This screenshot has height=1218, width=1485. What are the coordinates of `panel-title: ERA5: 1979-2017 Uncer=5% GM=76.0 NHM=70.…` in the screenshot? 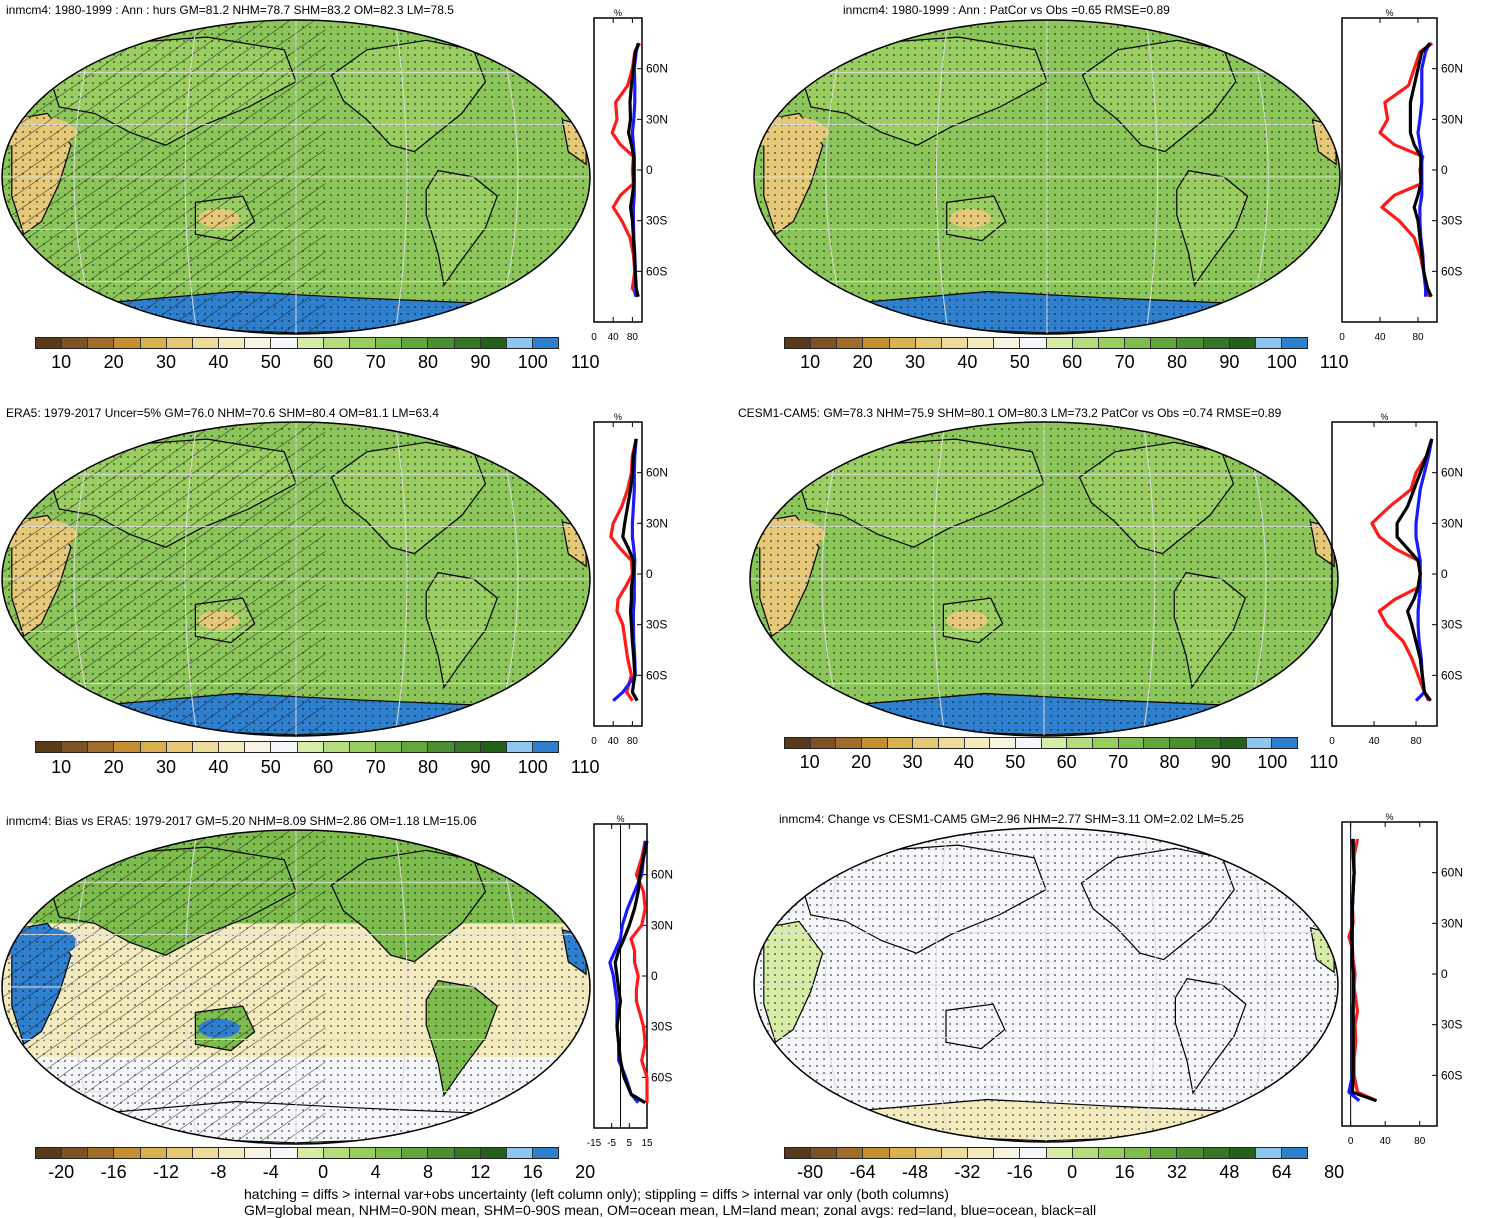 It's located at (222, 413).